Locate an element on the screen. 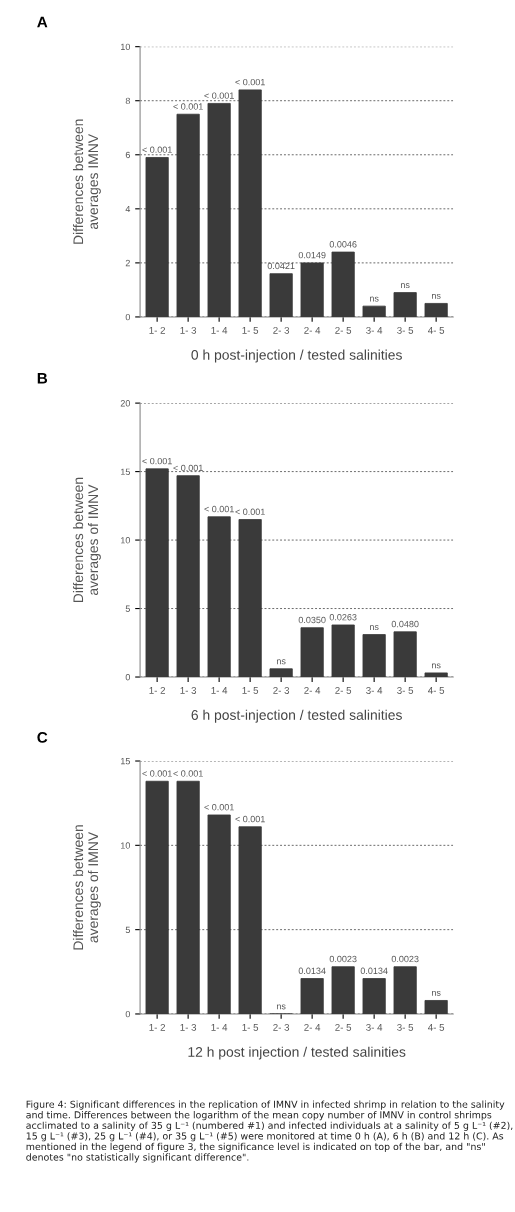  chart-title: B is located at coordinates (42, 378).